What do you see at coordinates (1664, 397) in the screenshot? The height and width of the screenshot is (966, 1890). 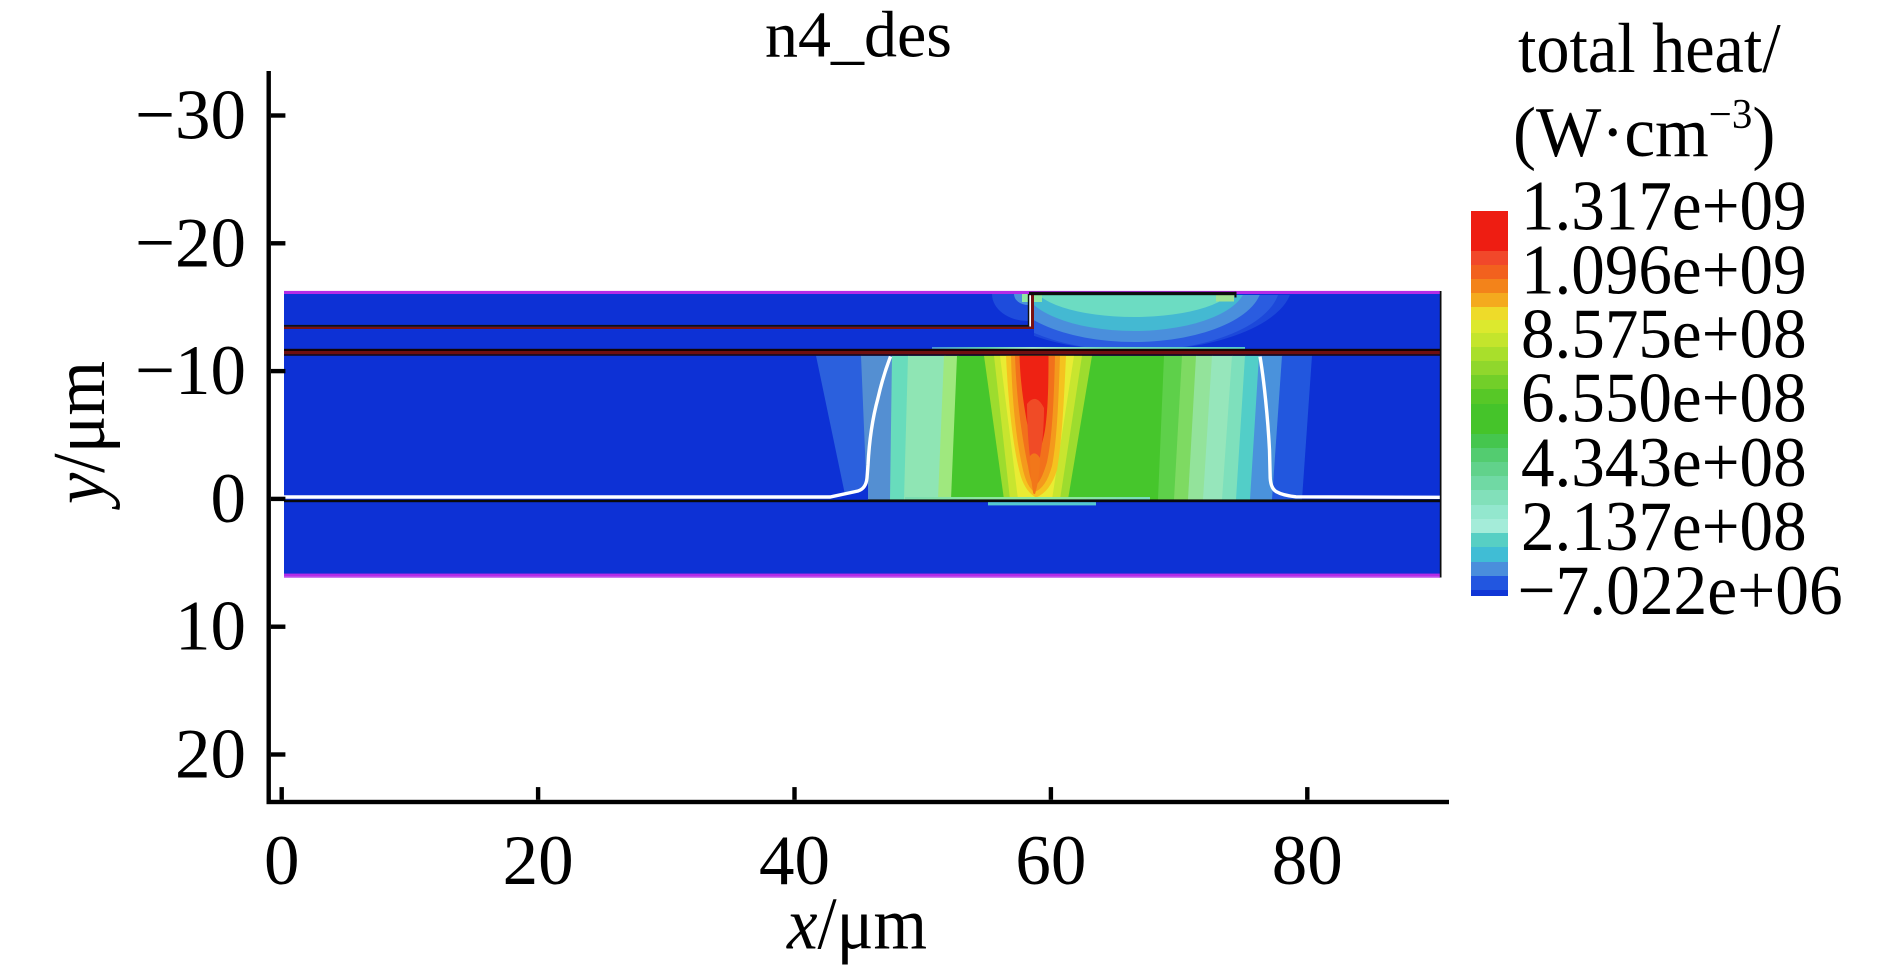 I see `svg-text: 6.550e+08` at bounding box center [1664, 397].